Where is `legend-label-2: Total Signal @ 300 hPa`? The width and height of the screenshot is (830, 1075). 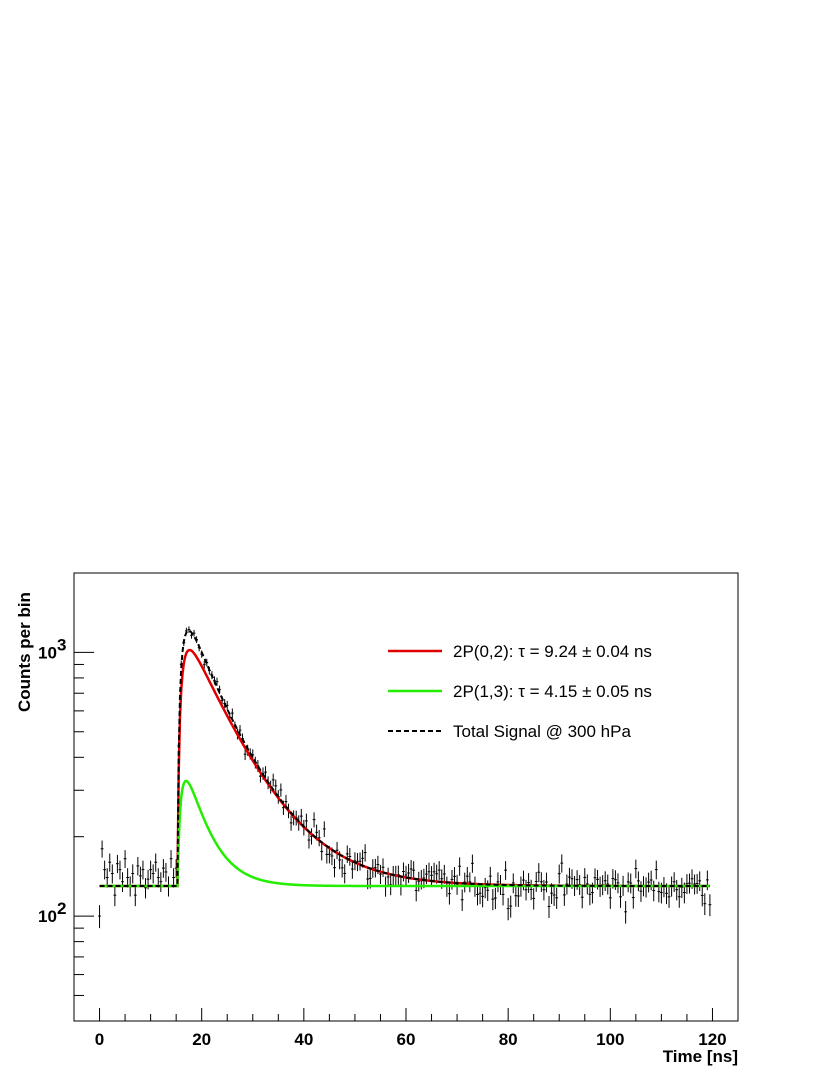 legend-label-2: Total Signal @ 300 hPa is located at coordinates (542, 731).